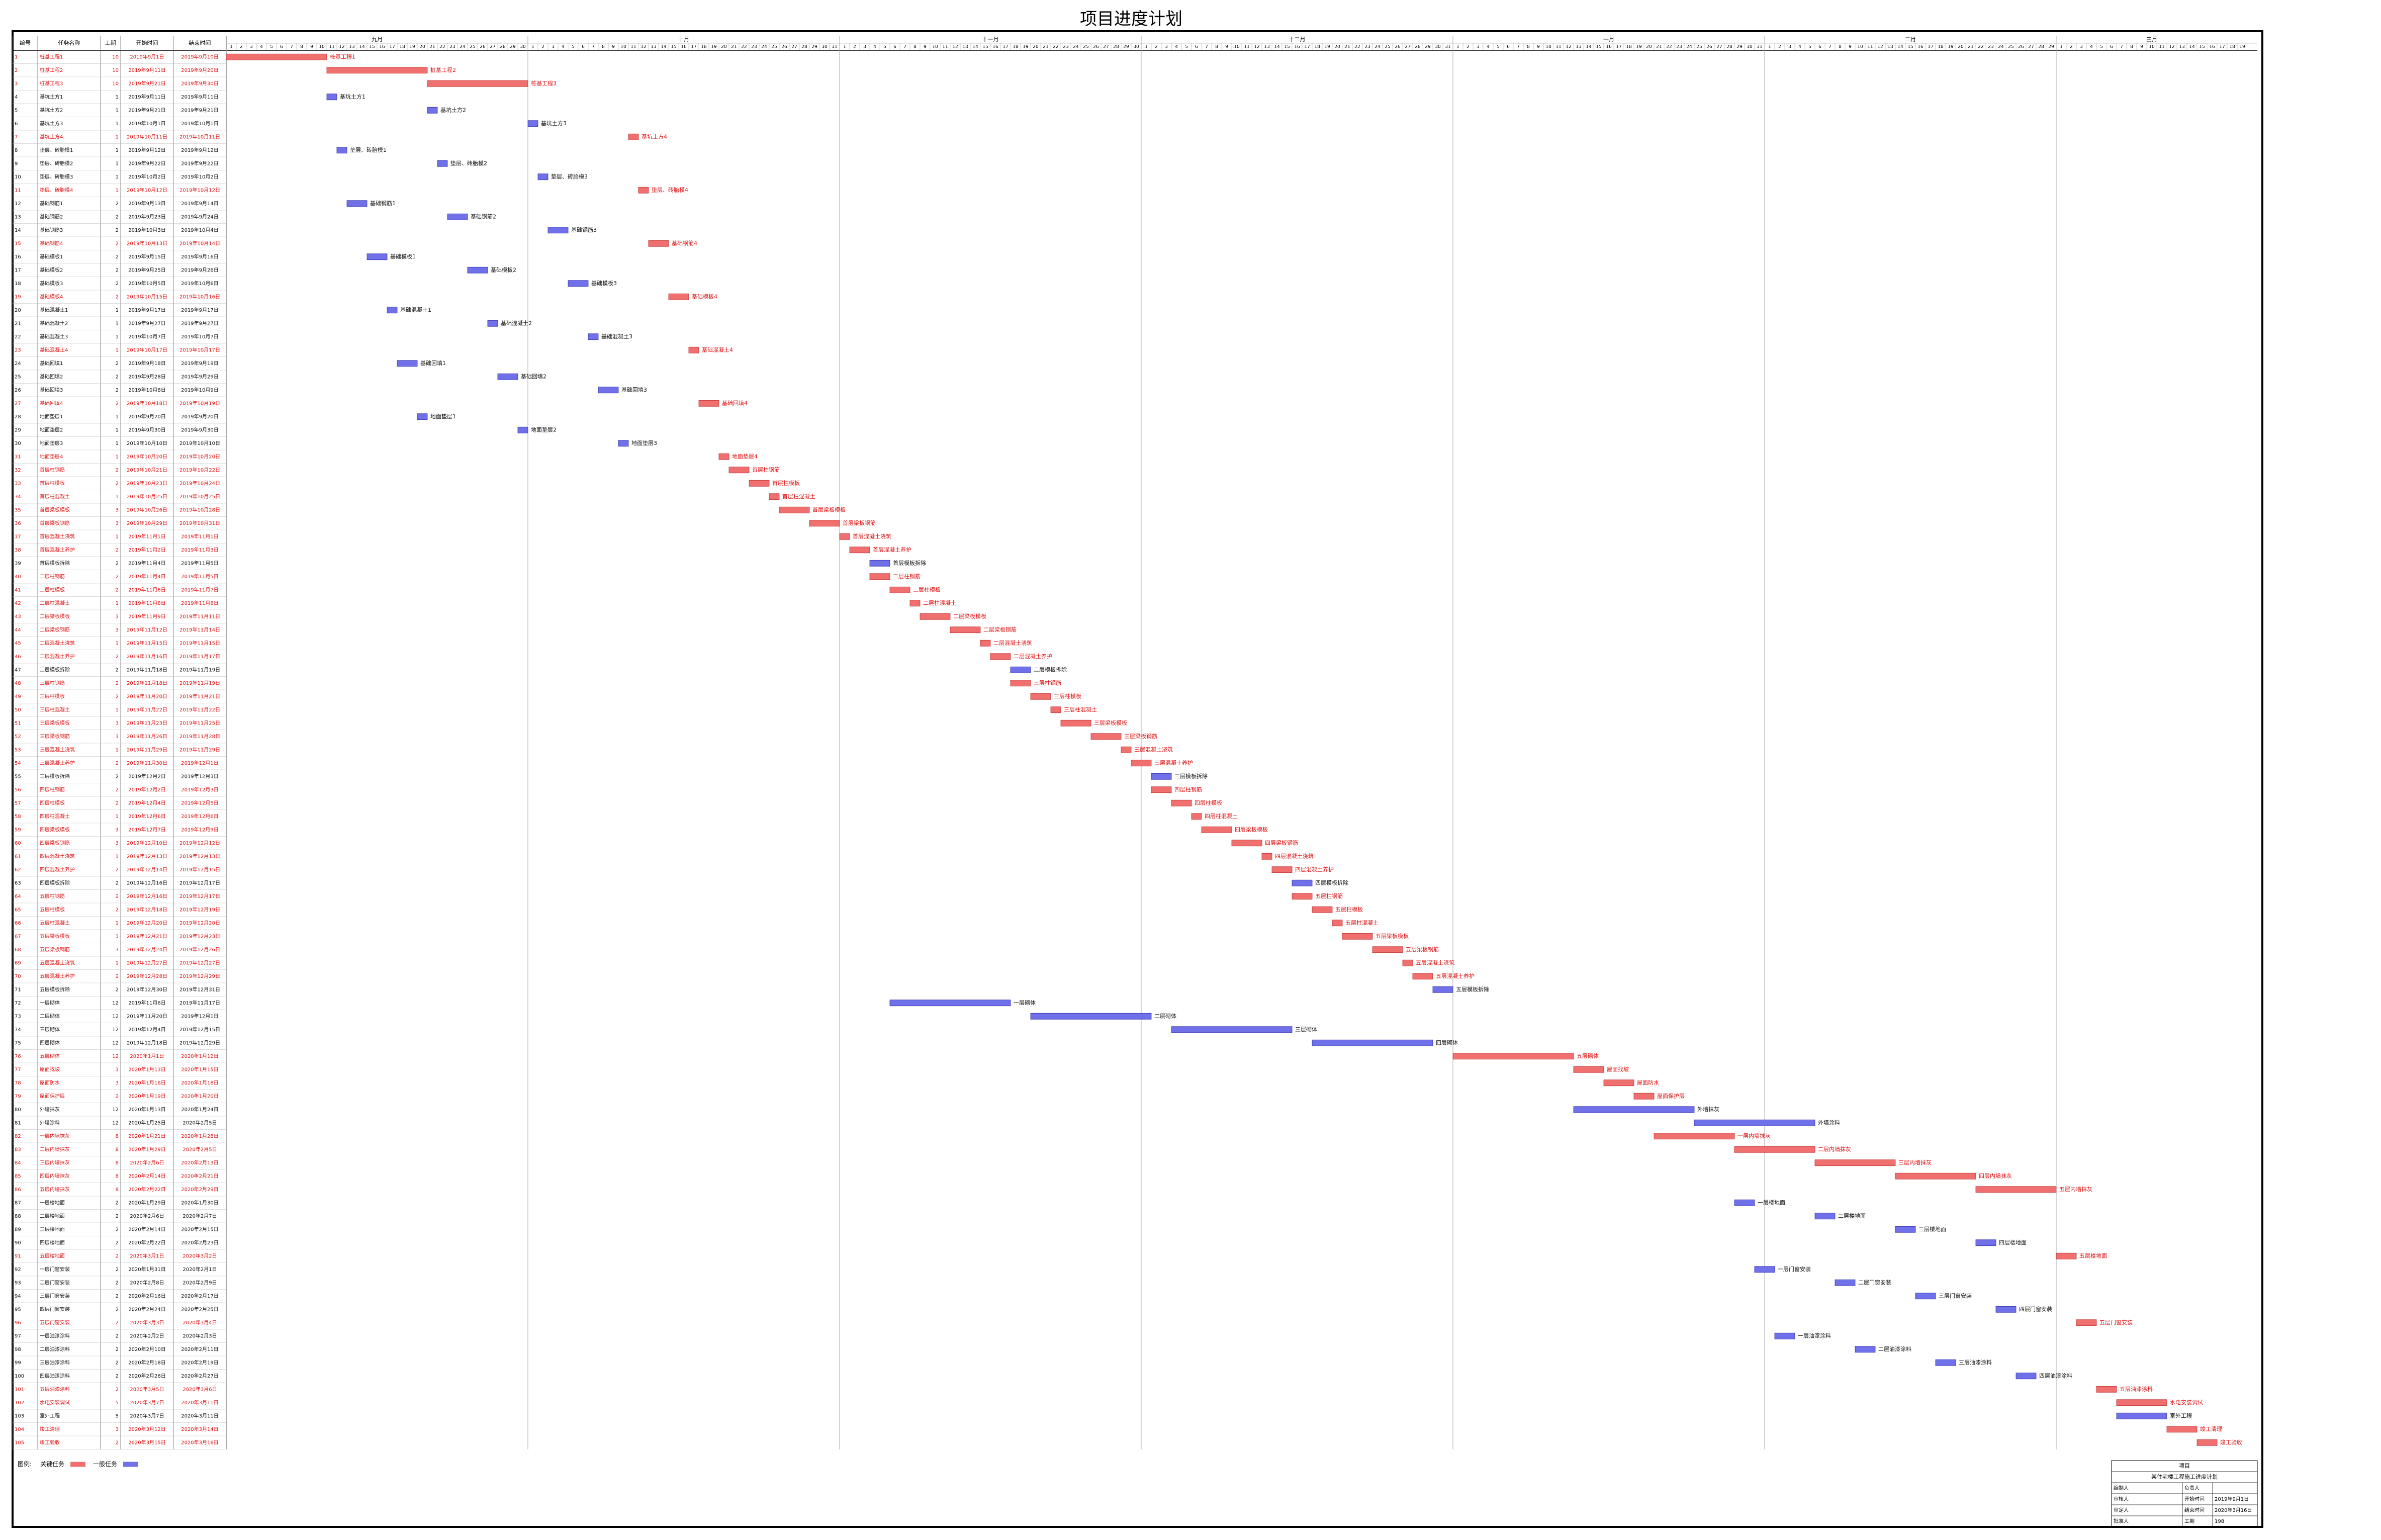 This screenshot has width=2381, height=1540. What do you see at coordinates (199, 923) in the screenshot?
I see `cell-end: 2019年12月20日` at bounding box center [199, 923].